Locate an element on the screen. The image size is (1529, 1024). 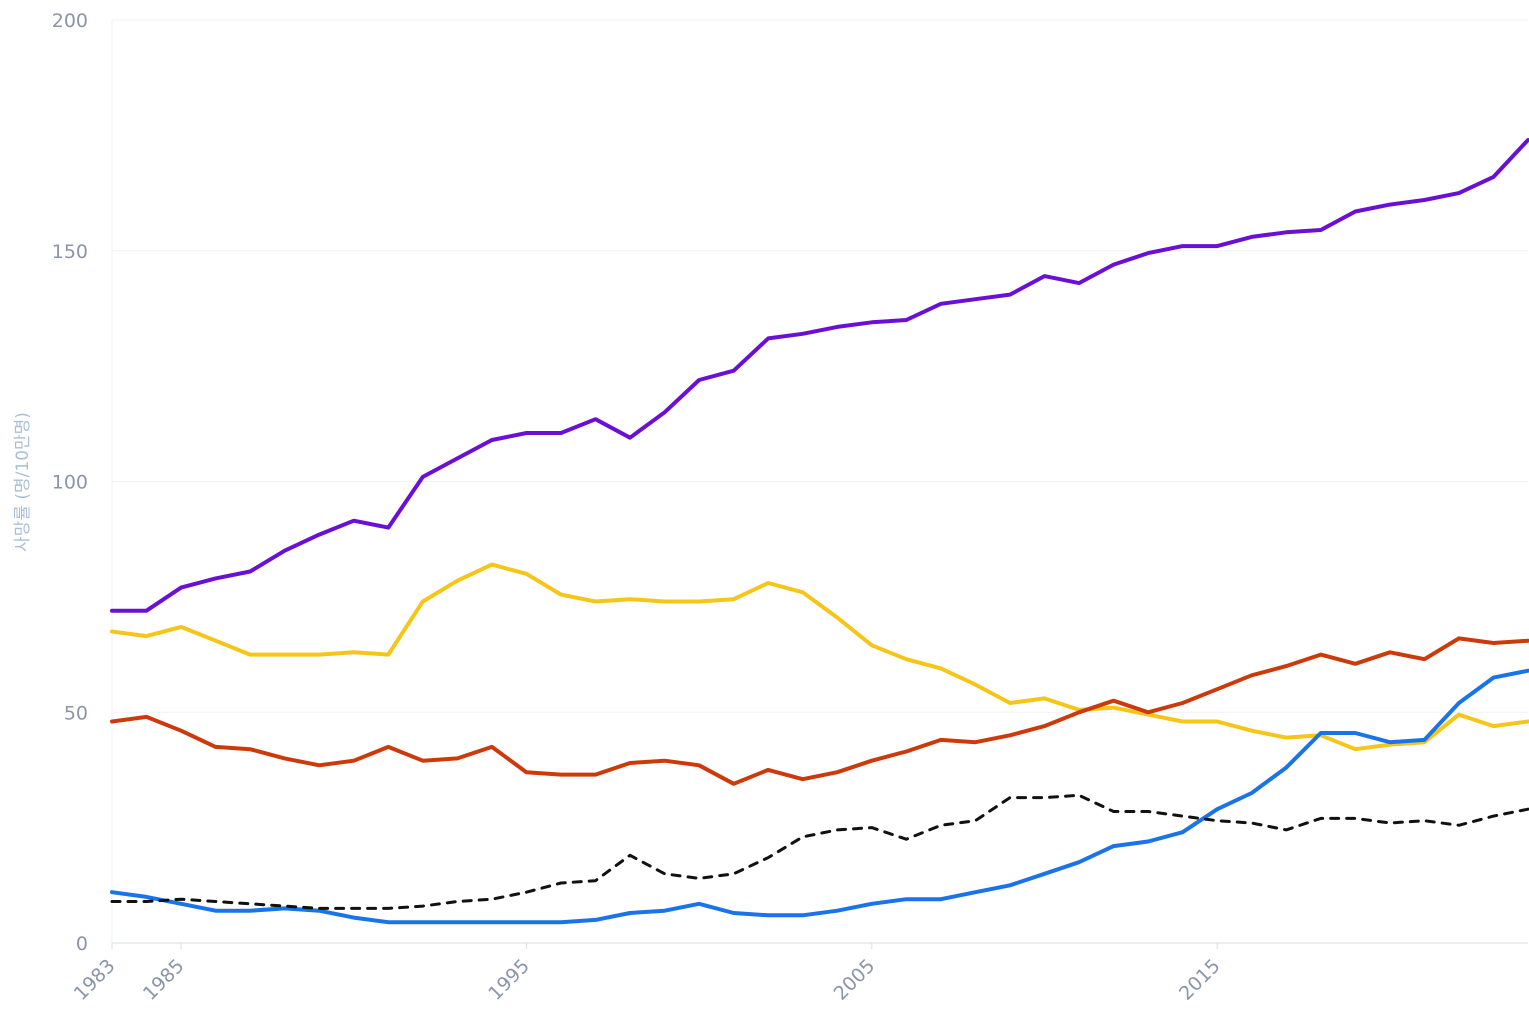
y-tick-label: 0 is located at coordinates (82, 944).